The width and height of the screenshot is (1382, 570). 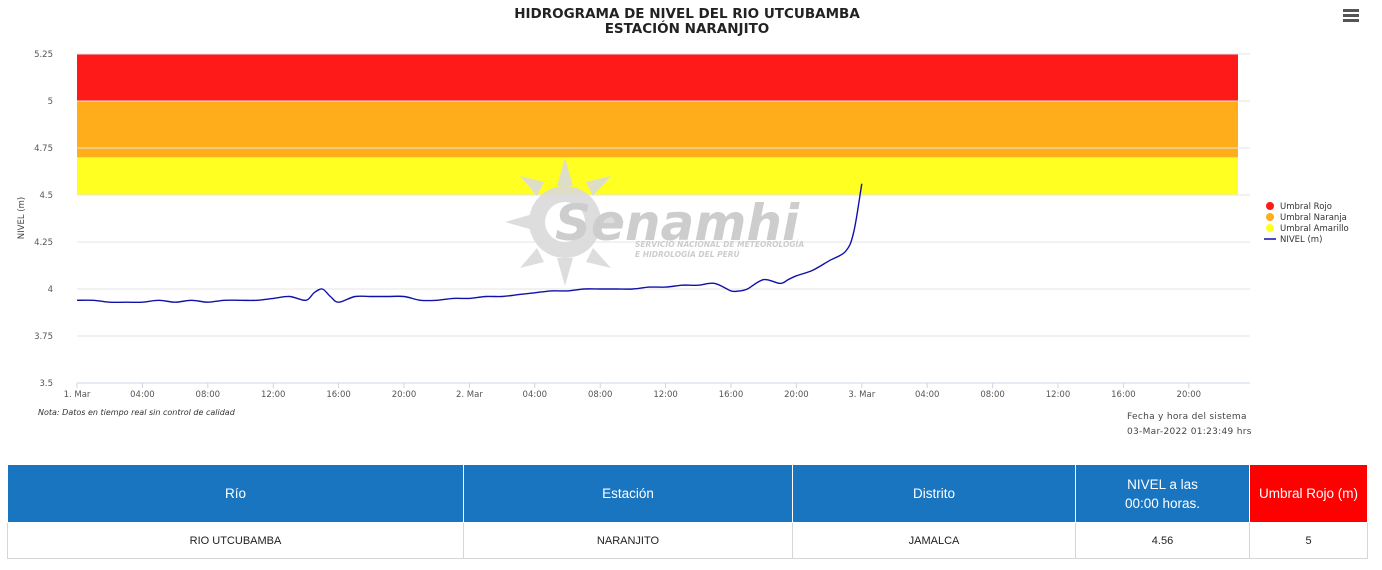 I want to click on y-axis-ticks: 3.5 3.75 4 4.25 4.5 4.75 5 5.25, so click(x=43, y=219).